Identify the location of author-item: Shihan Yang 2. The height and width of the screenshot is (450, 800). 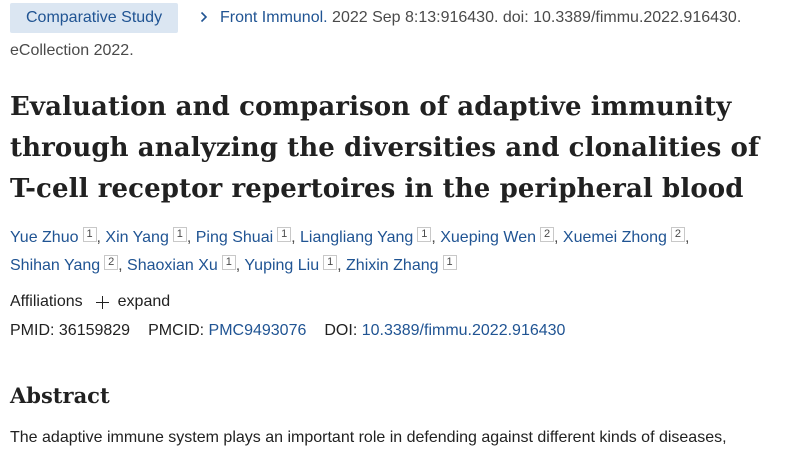
(64, 264).